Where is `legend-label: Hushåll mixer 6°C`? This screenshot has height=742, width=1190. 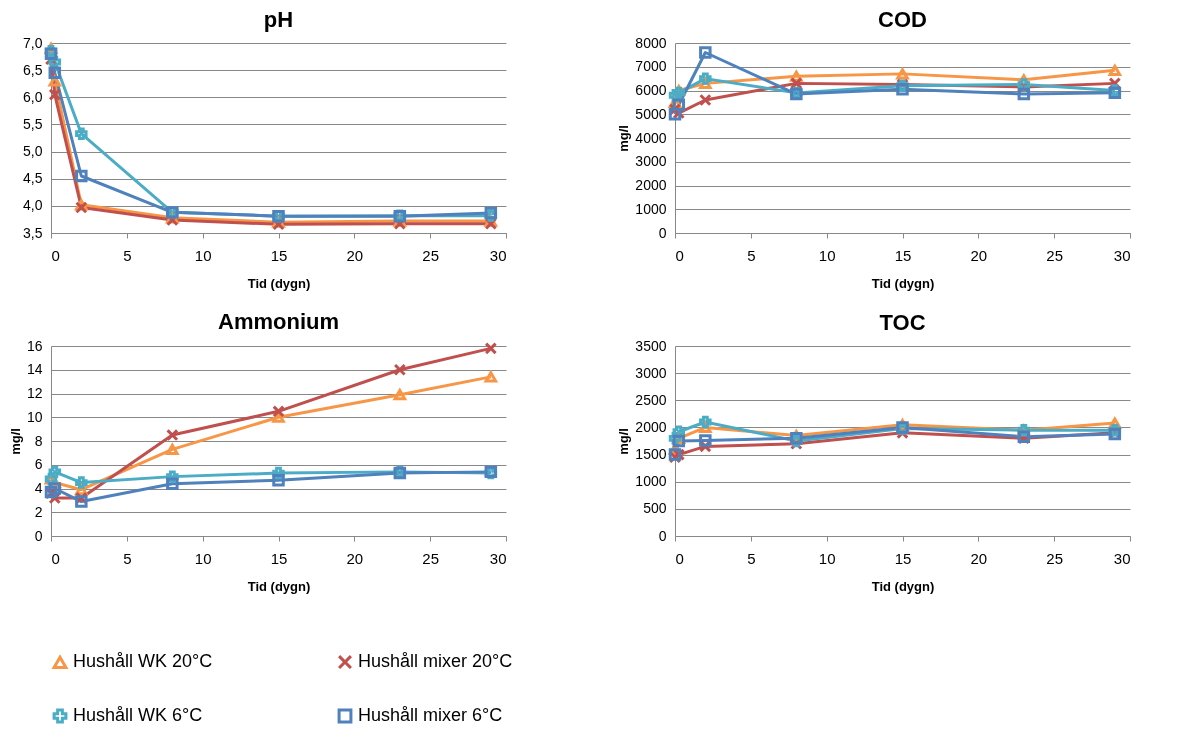 legend-label: Hushåll mixer 6°C is located at coordinates (430, 715).